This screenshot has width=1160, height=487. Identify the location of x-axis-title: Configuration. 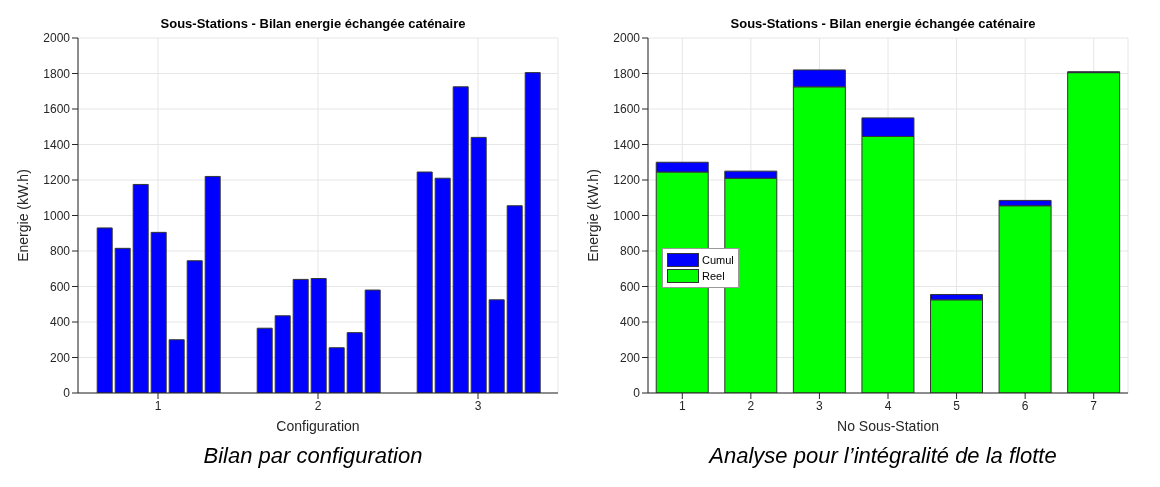
(318, 426).